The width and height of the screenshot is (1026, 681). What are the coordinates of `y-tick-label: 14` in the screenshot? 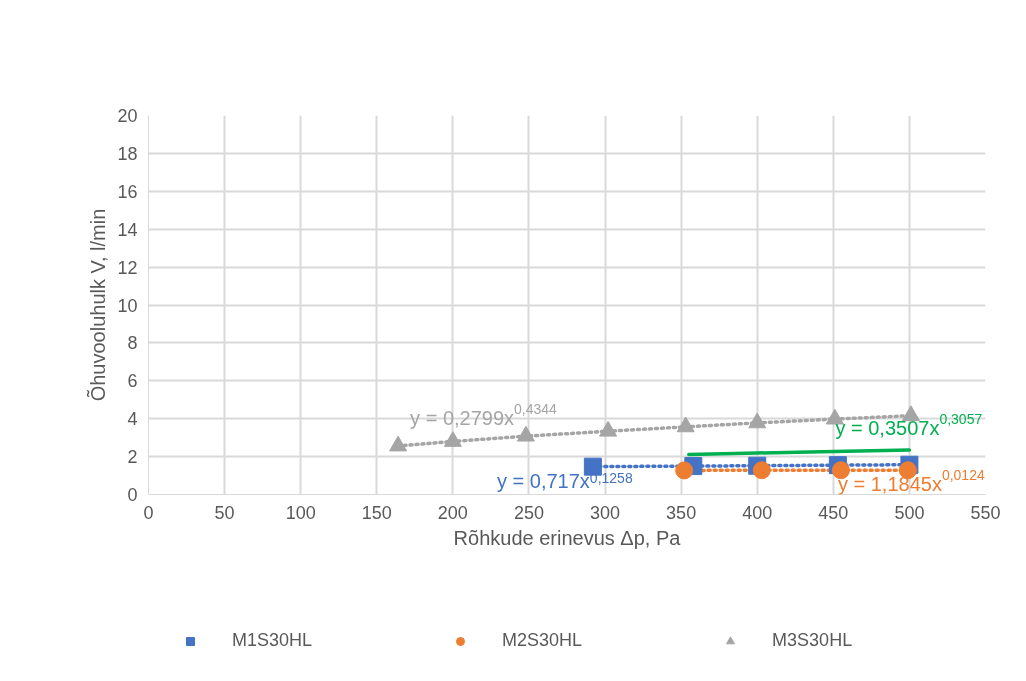 It's located at (127, 229).